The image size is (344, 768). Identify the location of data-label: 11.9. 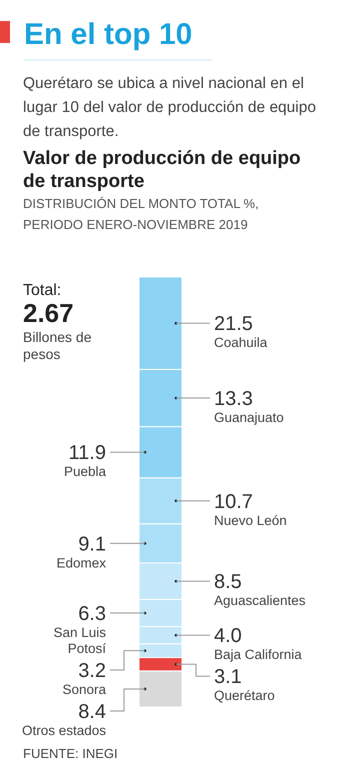
(87, 453).